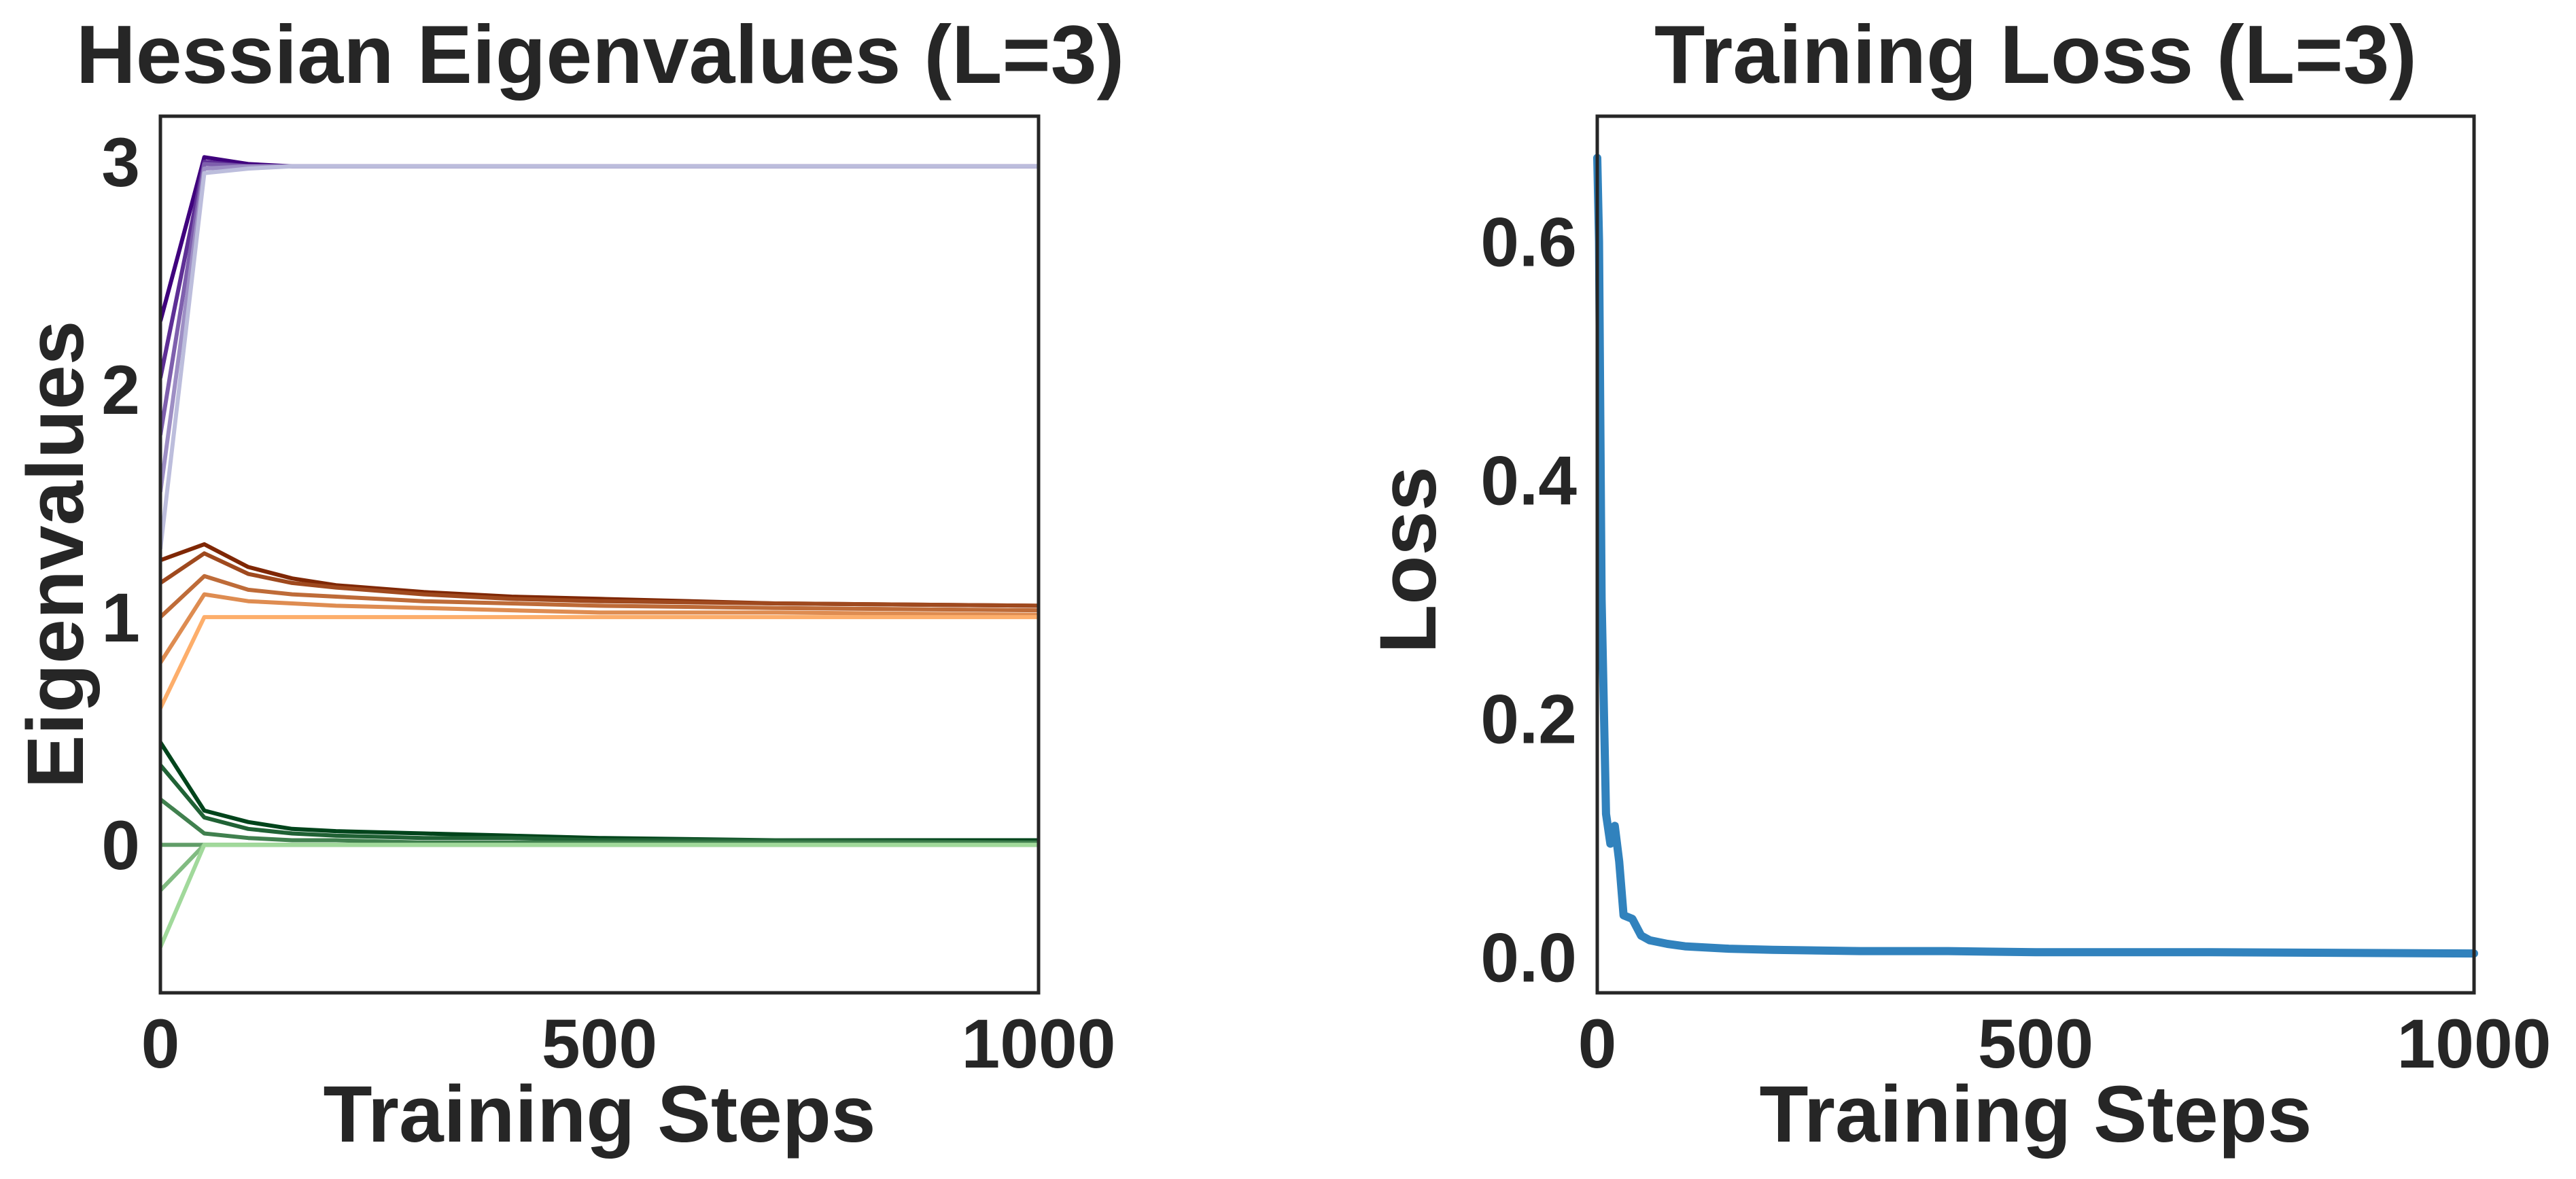  What do you see at coordinates (120, 162) in the screenshot?
I see `eigenvalues-y-tick-label: 3` at bounding box center [120, 162].